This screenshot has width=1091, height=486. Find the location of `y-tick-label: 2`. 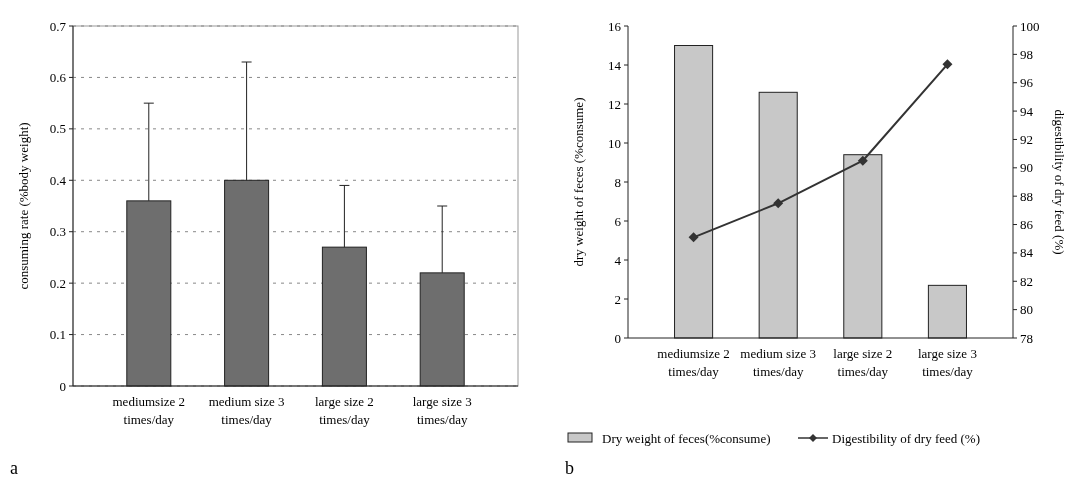

y-tick-label: 2 is located at coordinates (617, 299).